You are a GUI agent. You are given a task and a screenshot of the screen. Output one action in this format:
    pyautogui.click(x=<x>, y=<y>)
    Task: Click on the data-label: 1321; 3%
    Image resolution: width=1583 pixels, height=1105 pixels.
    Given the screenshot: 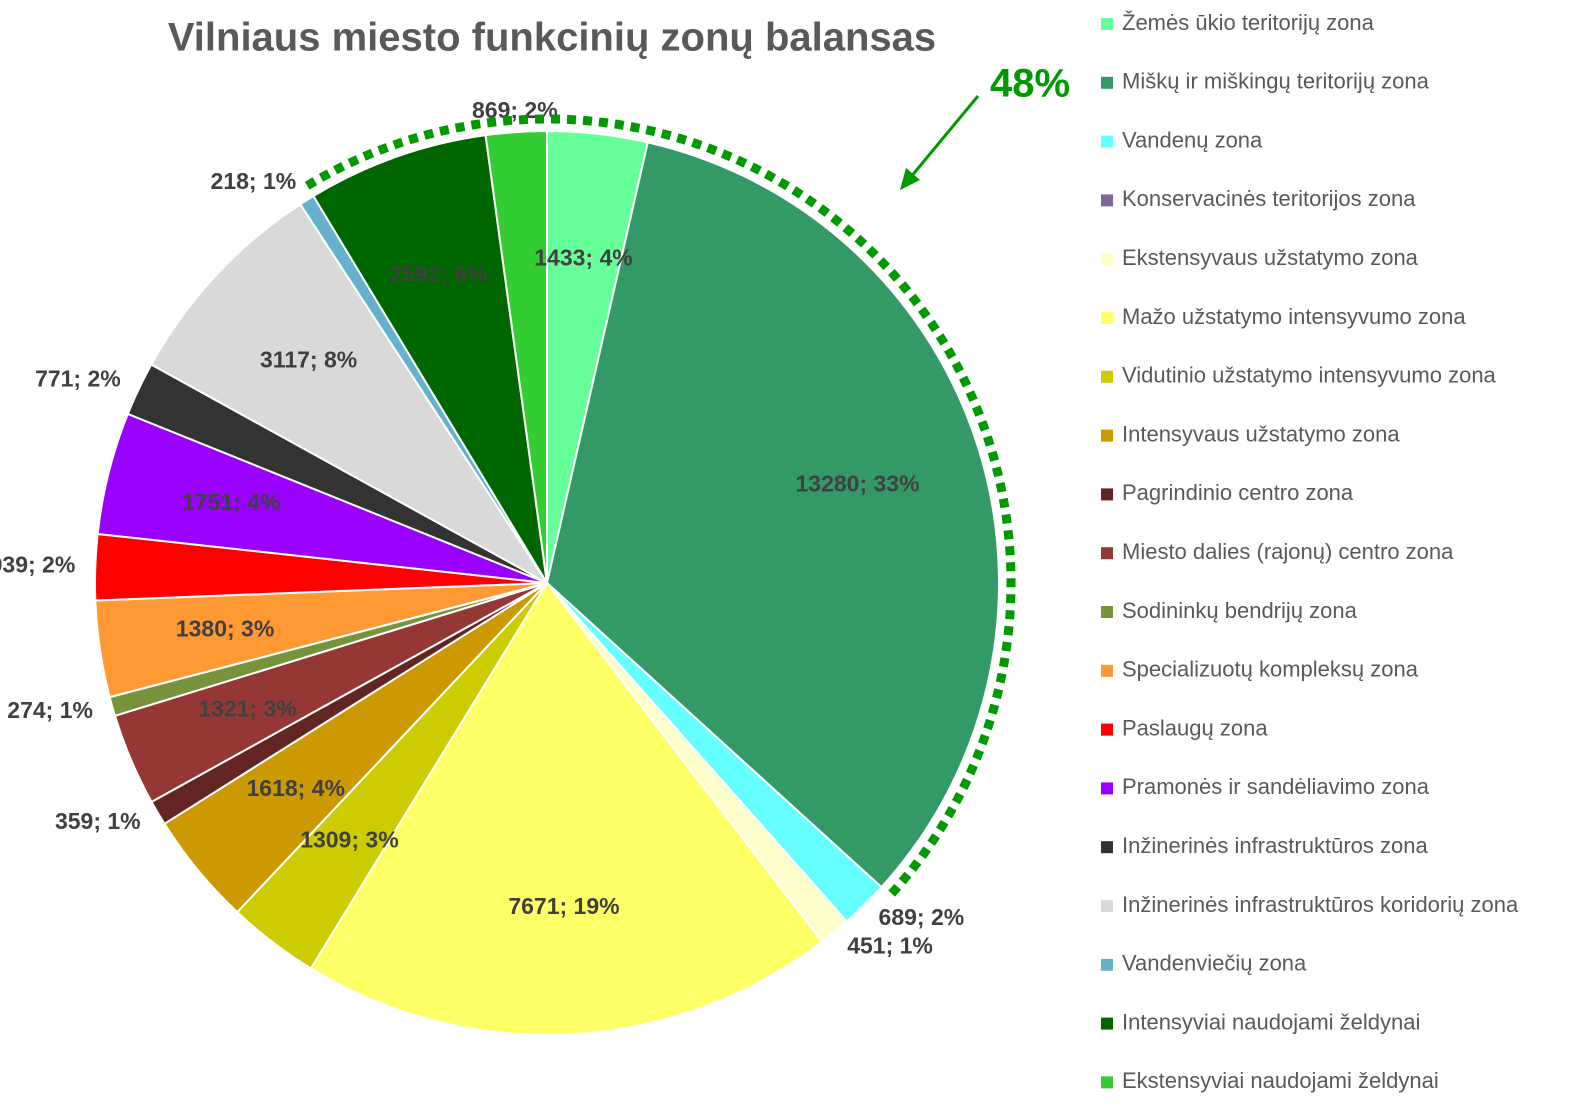 What is the action you would take?
    pyautogui.click(x=247, y=708)
    